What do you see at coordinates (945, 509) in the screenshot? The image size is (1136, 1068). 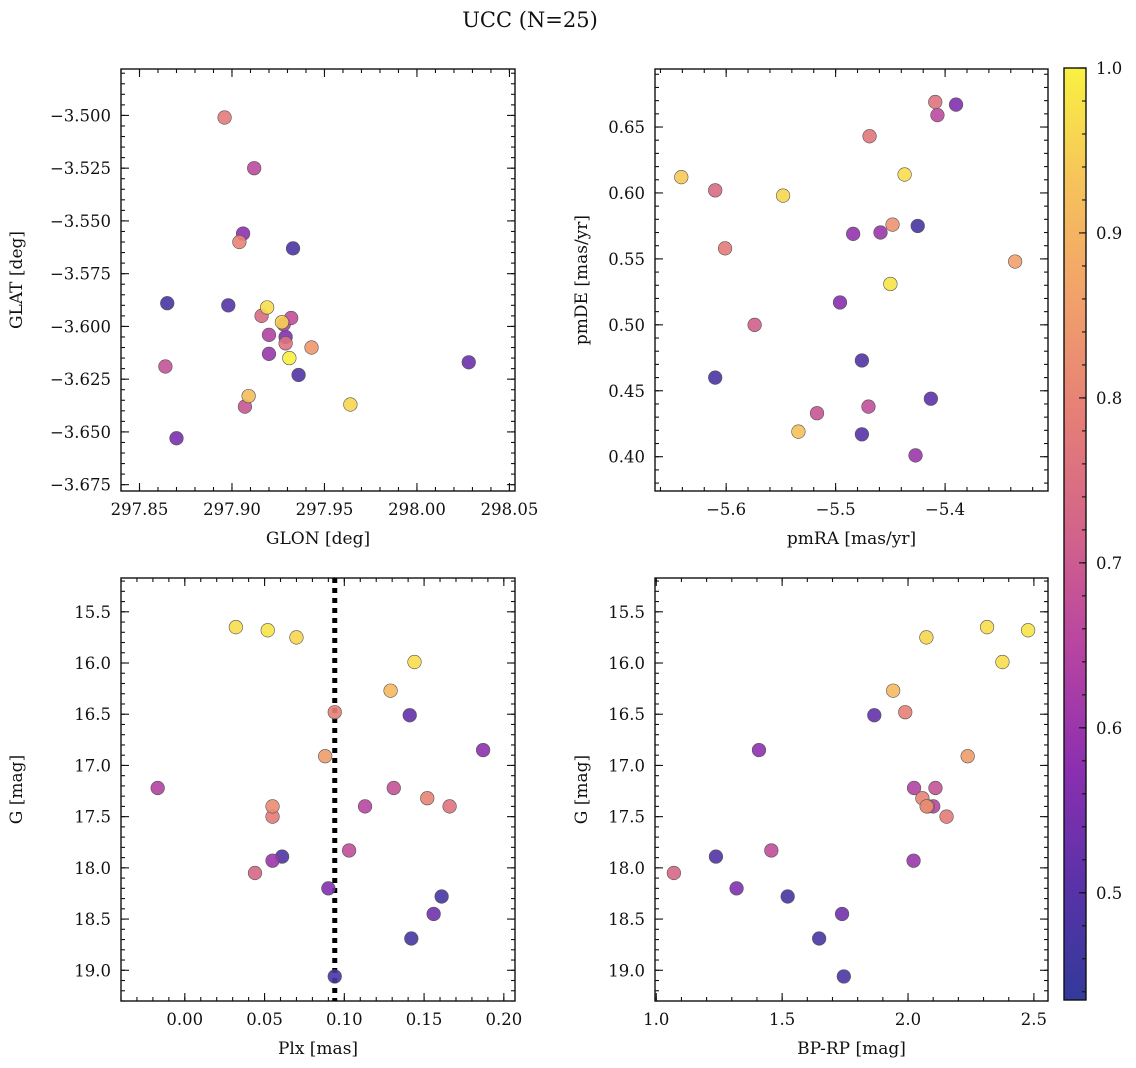 I see `x-tick-label: −5.4` at bounding box center [945, 509].